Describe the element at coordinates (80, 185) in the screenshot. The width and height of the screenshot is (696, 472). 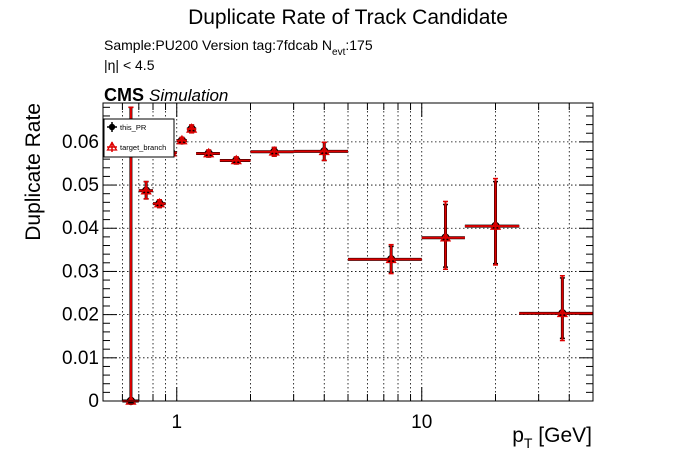
I see `y-tick-label: 0.05` at that location.